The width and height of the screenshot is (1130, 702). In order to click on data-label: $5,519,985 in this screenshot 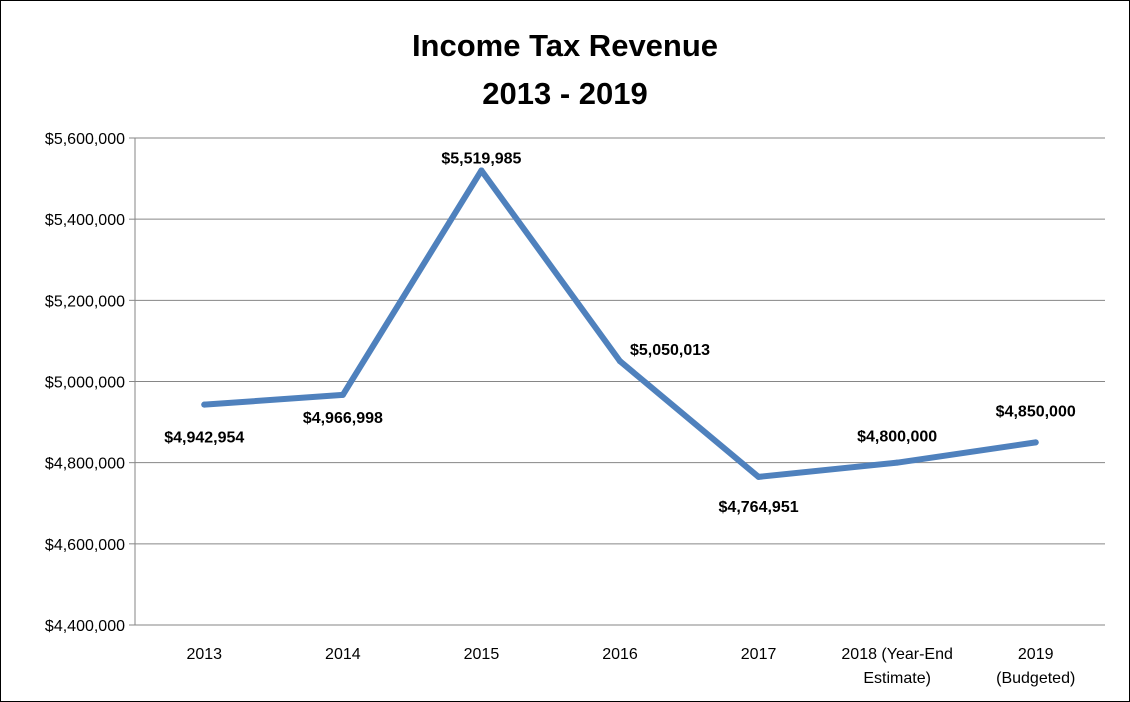, I will do `click(481, 158)`.